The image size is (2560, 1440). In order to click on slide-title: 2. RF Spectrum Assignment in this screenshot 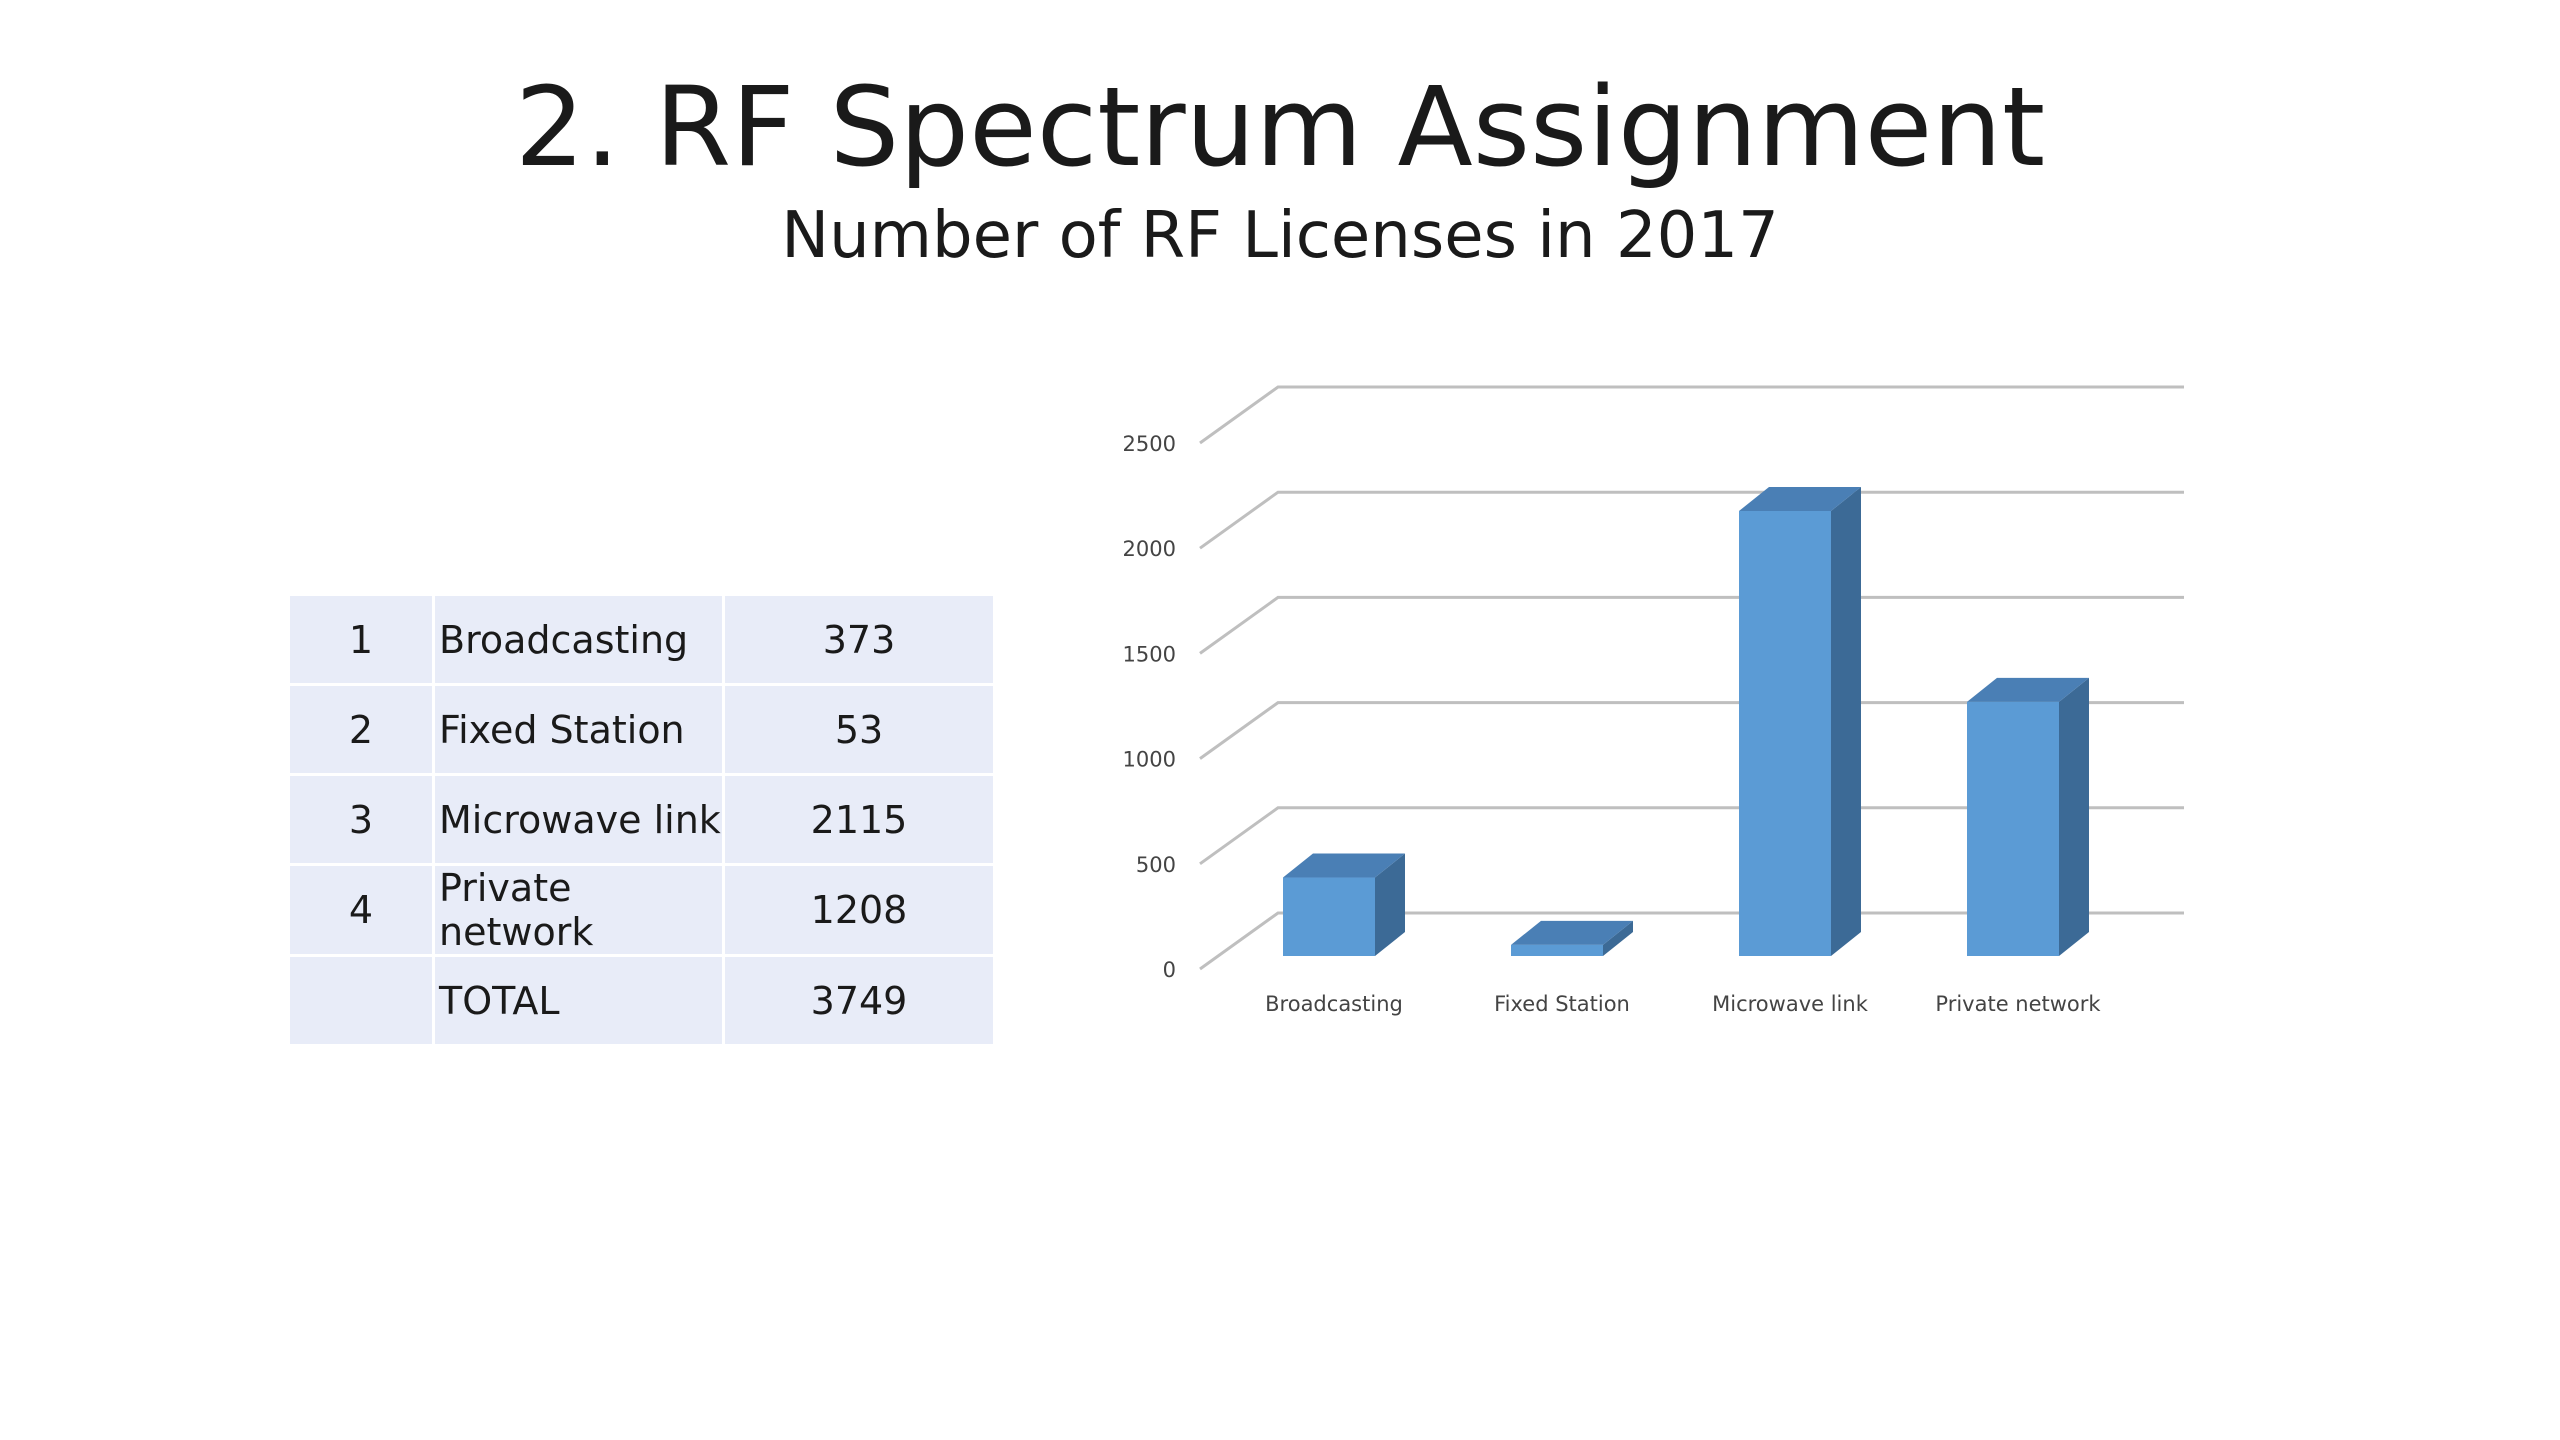, I will do `click(1280, 127)`.